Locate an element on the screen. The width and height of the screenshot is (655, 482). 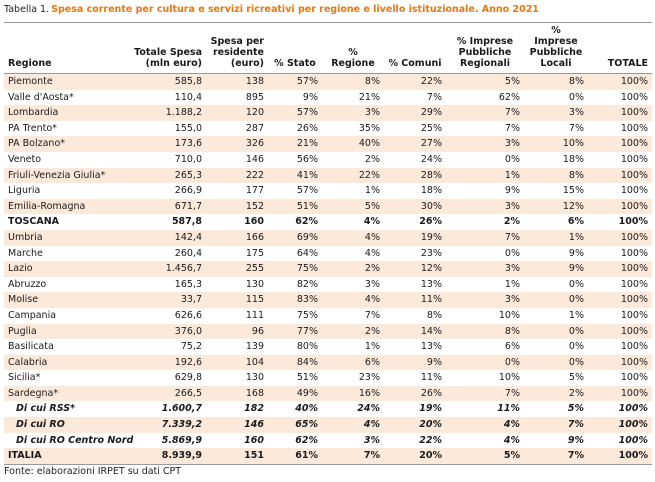
cell: 26% is located at coordinates (307, 128).